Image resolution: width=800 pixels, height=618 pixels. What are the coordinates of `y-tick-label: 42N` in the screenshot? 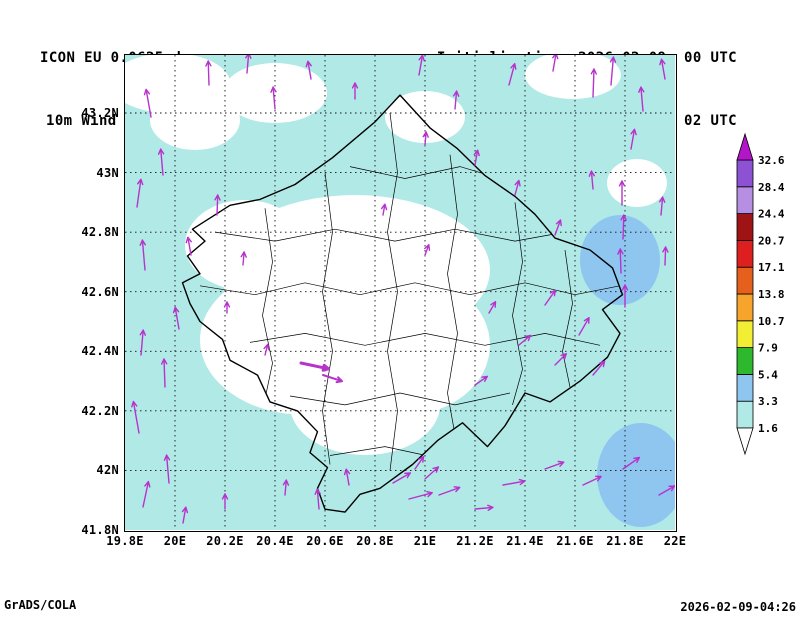 It's located at (107, 470).